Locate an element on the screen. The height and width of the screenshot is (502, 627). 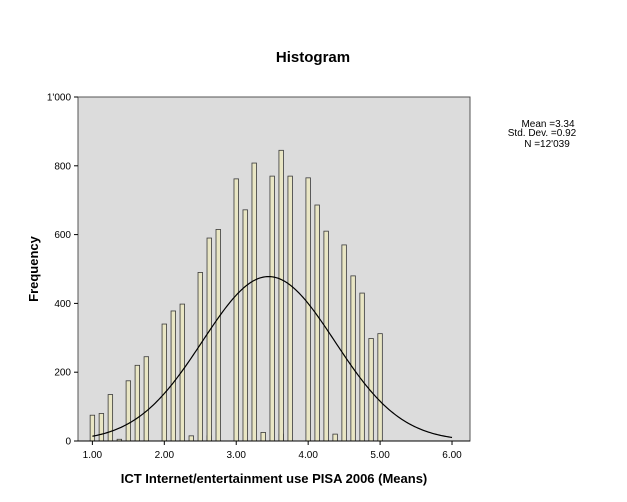
x-tick-label: 5.00 is located at coordinates (380, 455).